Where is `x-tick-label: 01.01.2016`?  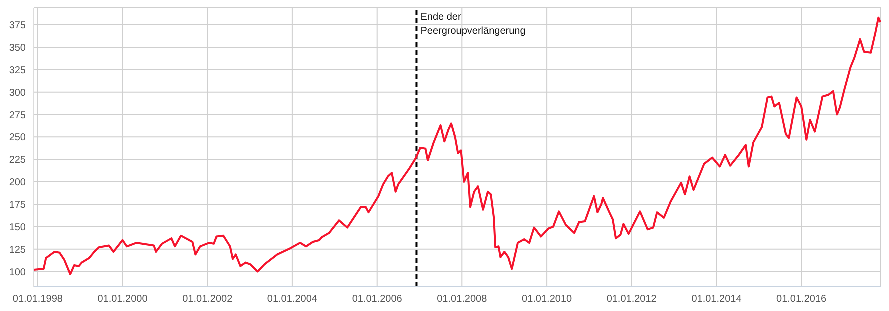 x-tick-label: 01.01.2016 is located at coordinates (802, 300).